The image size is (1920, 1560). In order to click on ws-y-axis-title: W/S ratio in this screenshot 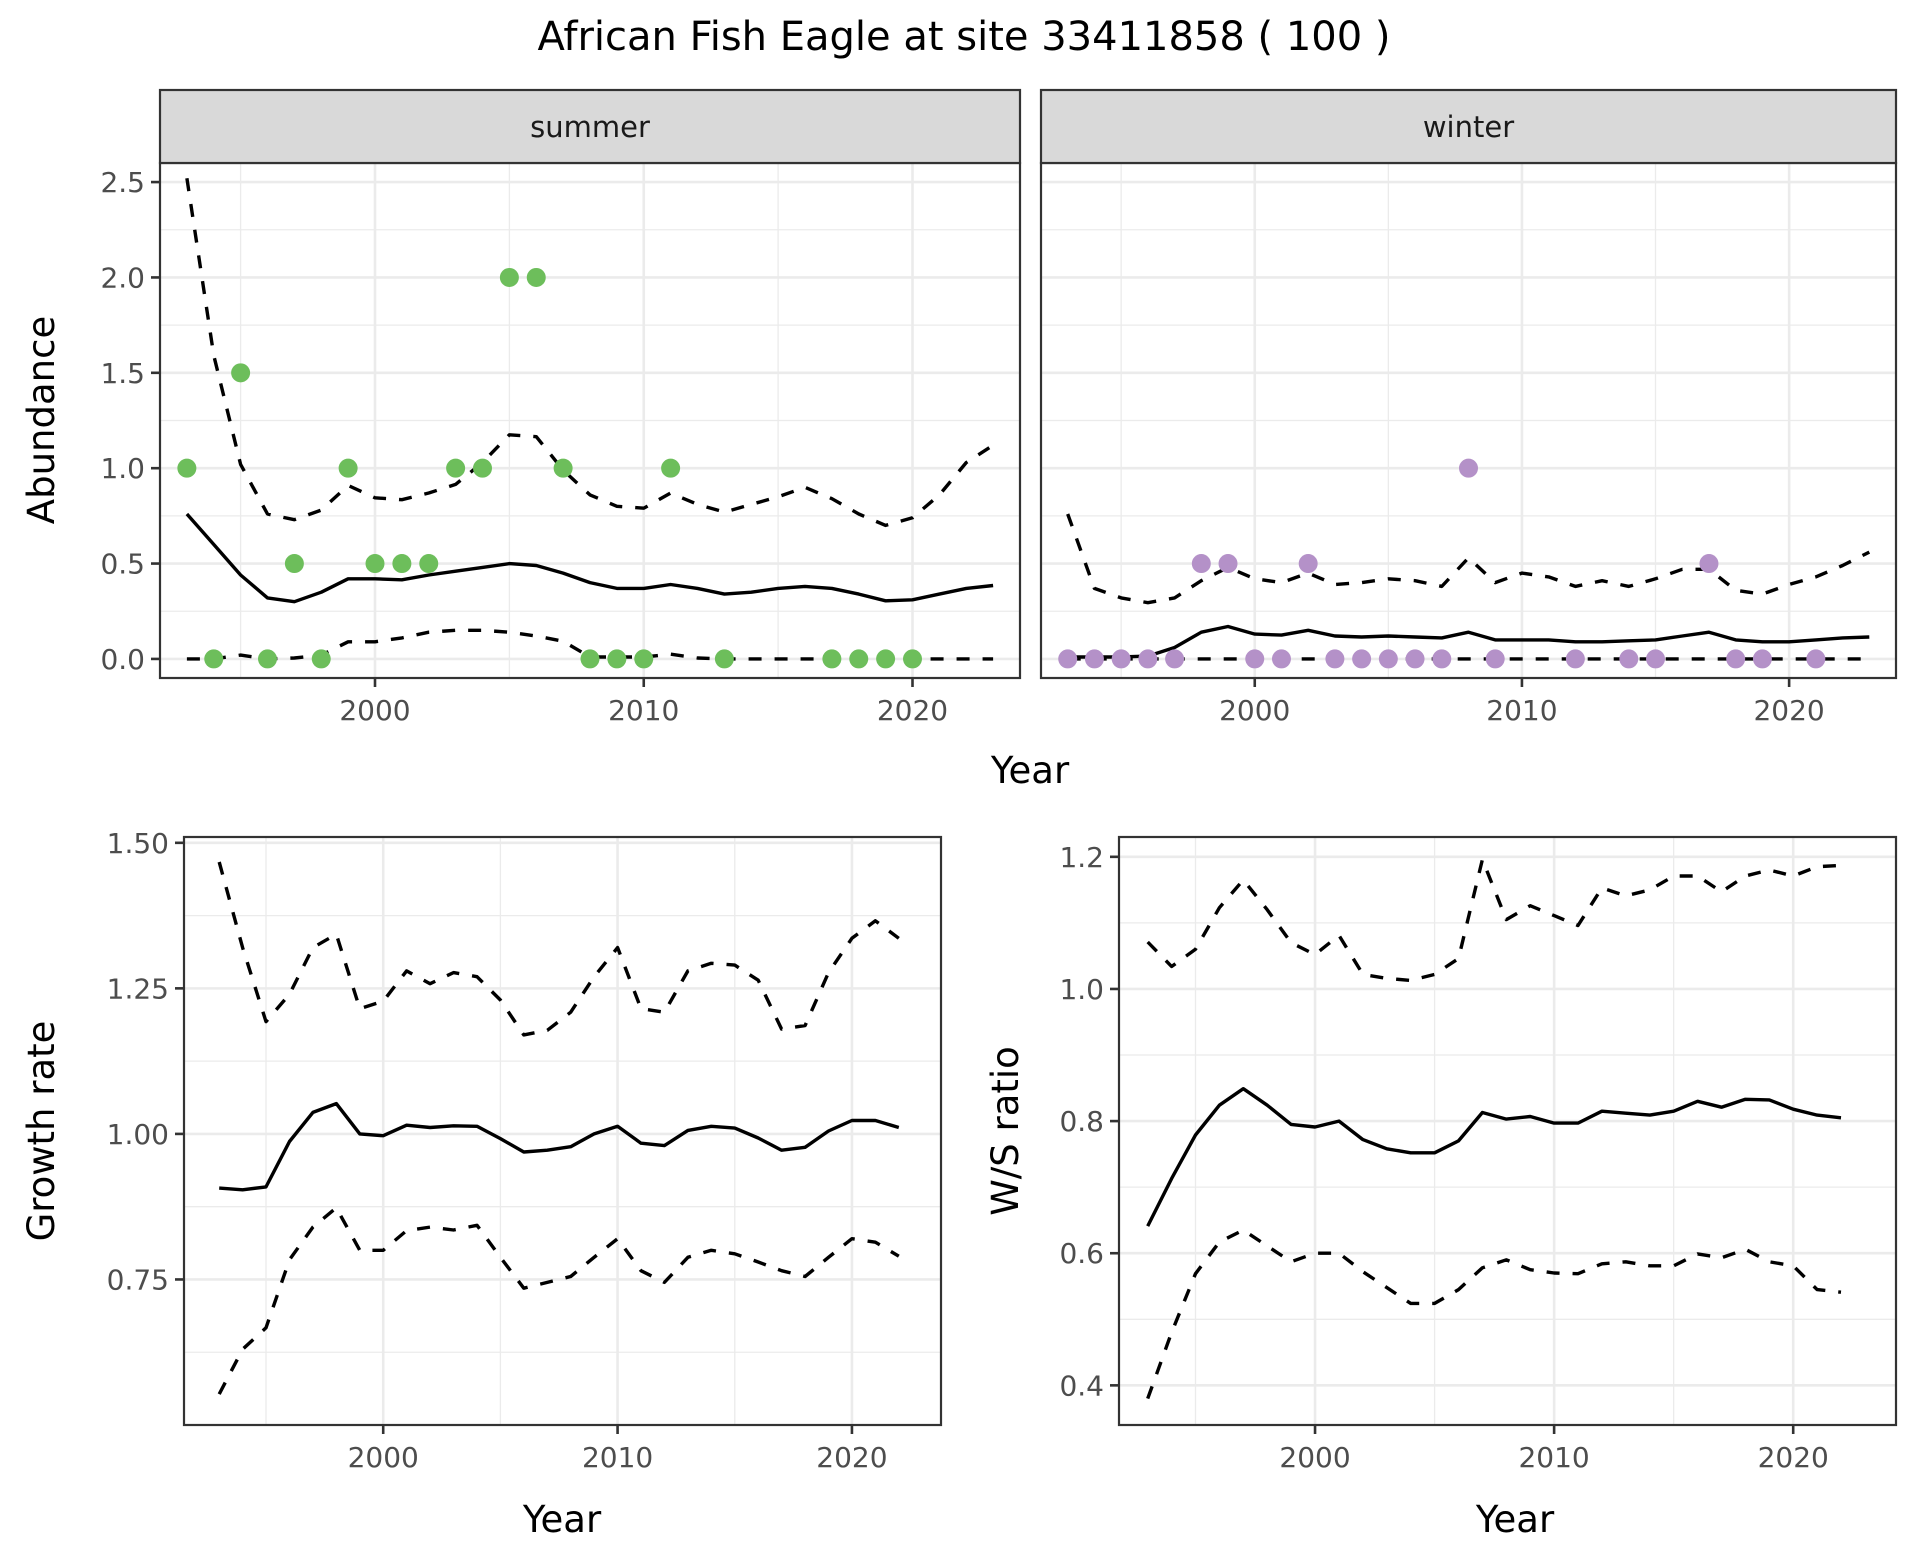, I will do `click(1005, 1131)`.